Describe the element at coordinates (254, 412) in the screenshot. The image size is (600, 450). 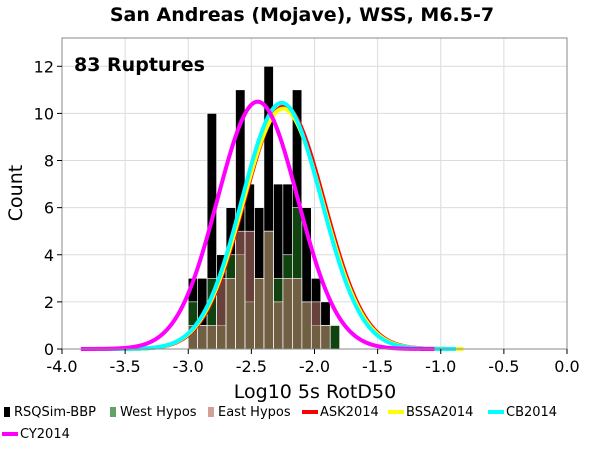
I see `legend-label: East Hypos` at that location.